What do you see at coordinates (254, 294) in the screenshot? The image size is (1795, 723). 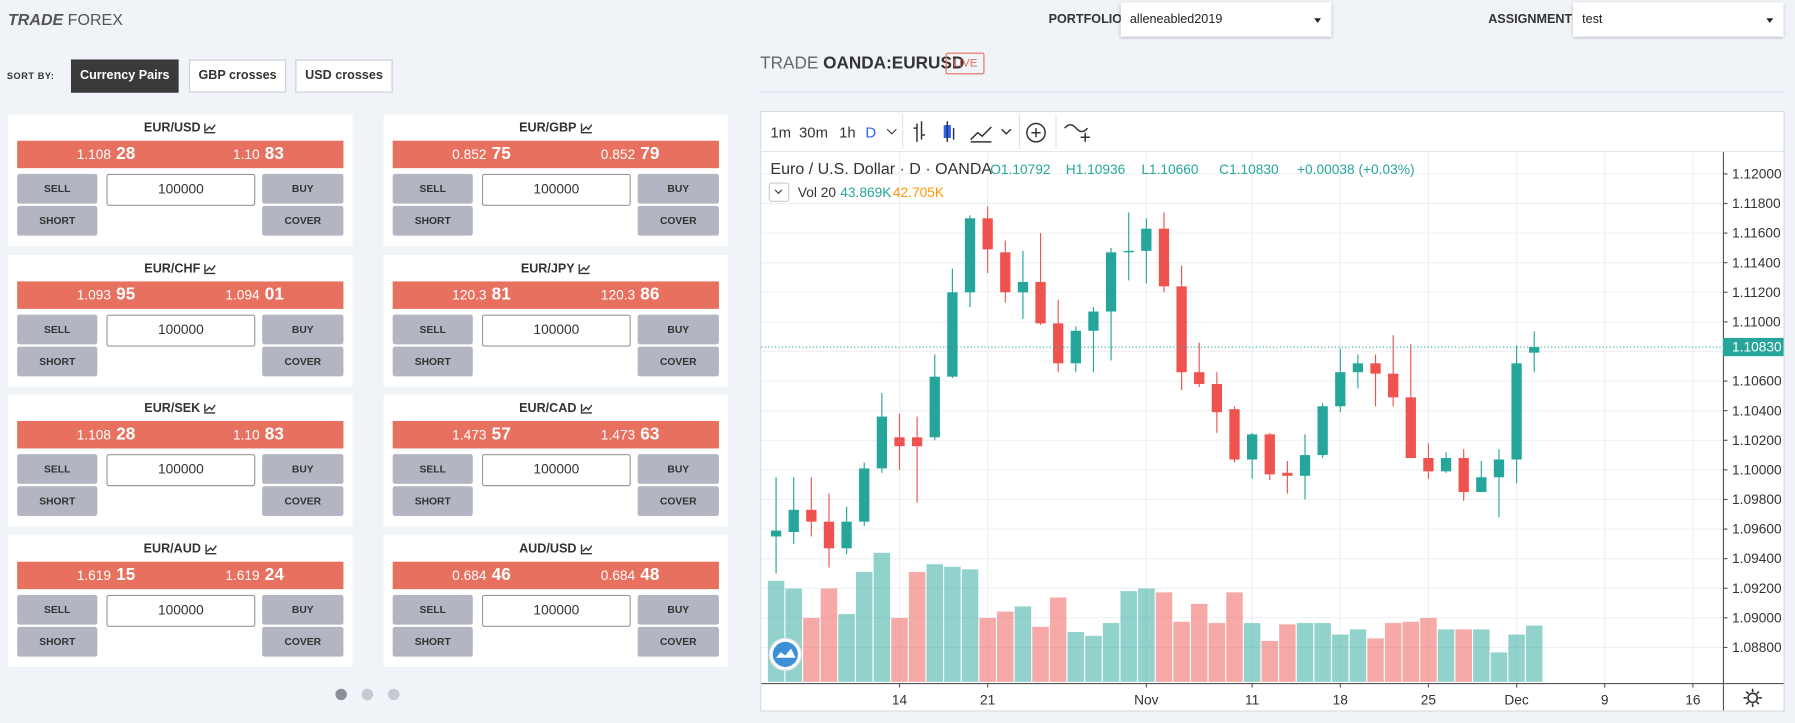 I see `ask-price: 1.094 01` at bounding box center [254, 294].